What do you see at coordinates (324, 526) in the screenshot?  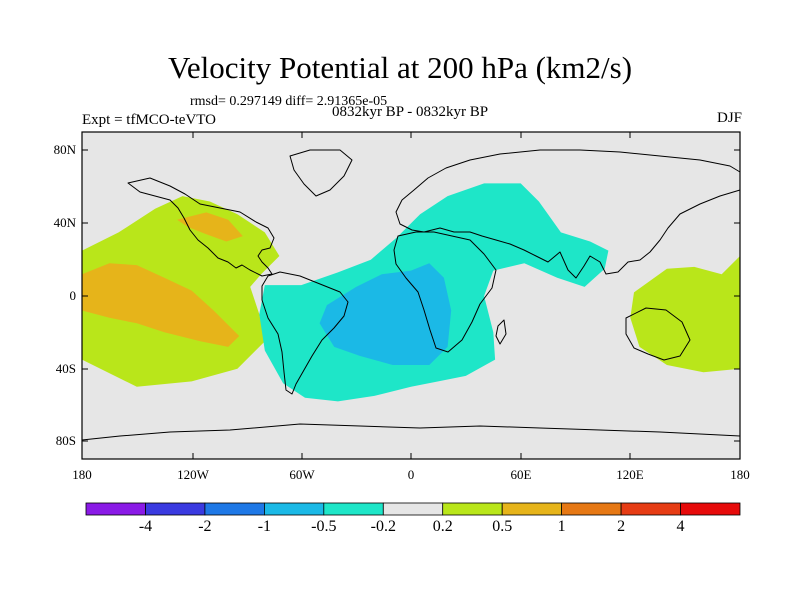 I see `colorbar-label: -0.5` at bounding box center [324, 526].